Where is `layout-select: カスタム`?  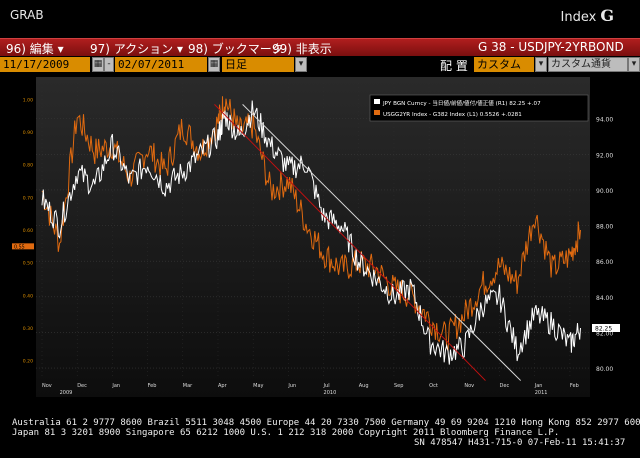
layout-select: カスタム is located at coordinates (504, 64).